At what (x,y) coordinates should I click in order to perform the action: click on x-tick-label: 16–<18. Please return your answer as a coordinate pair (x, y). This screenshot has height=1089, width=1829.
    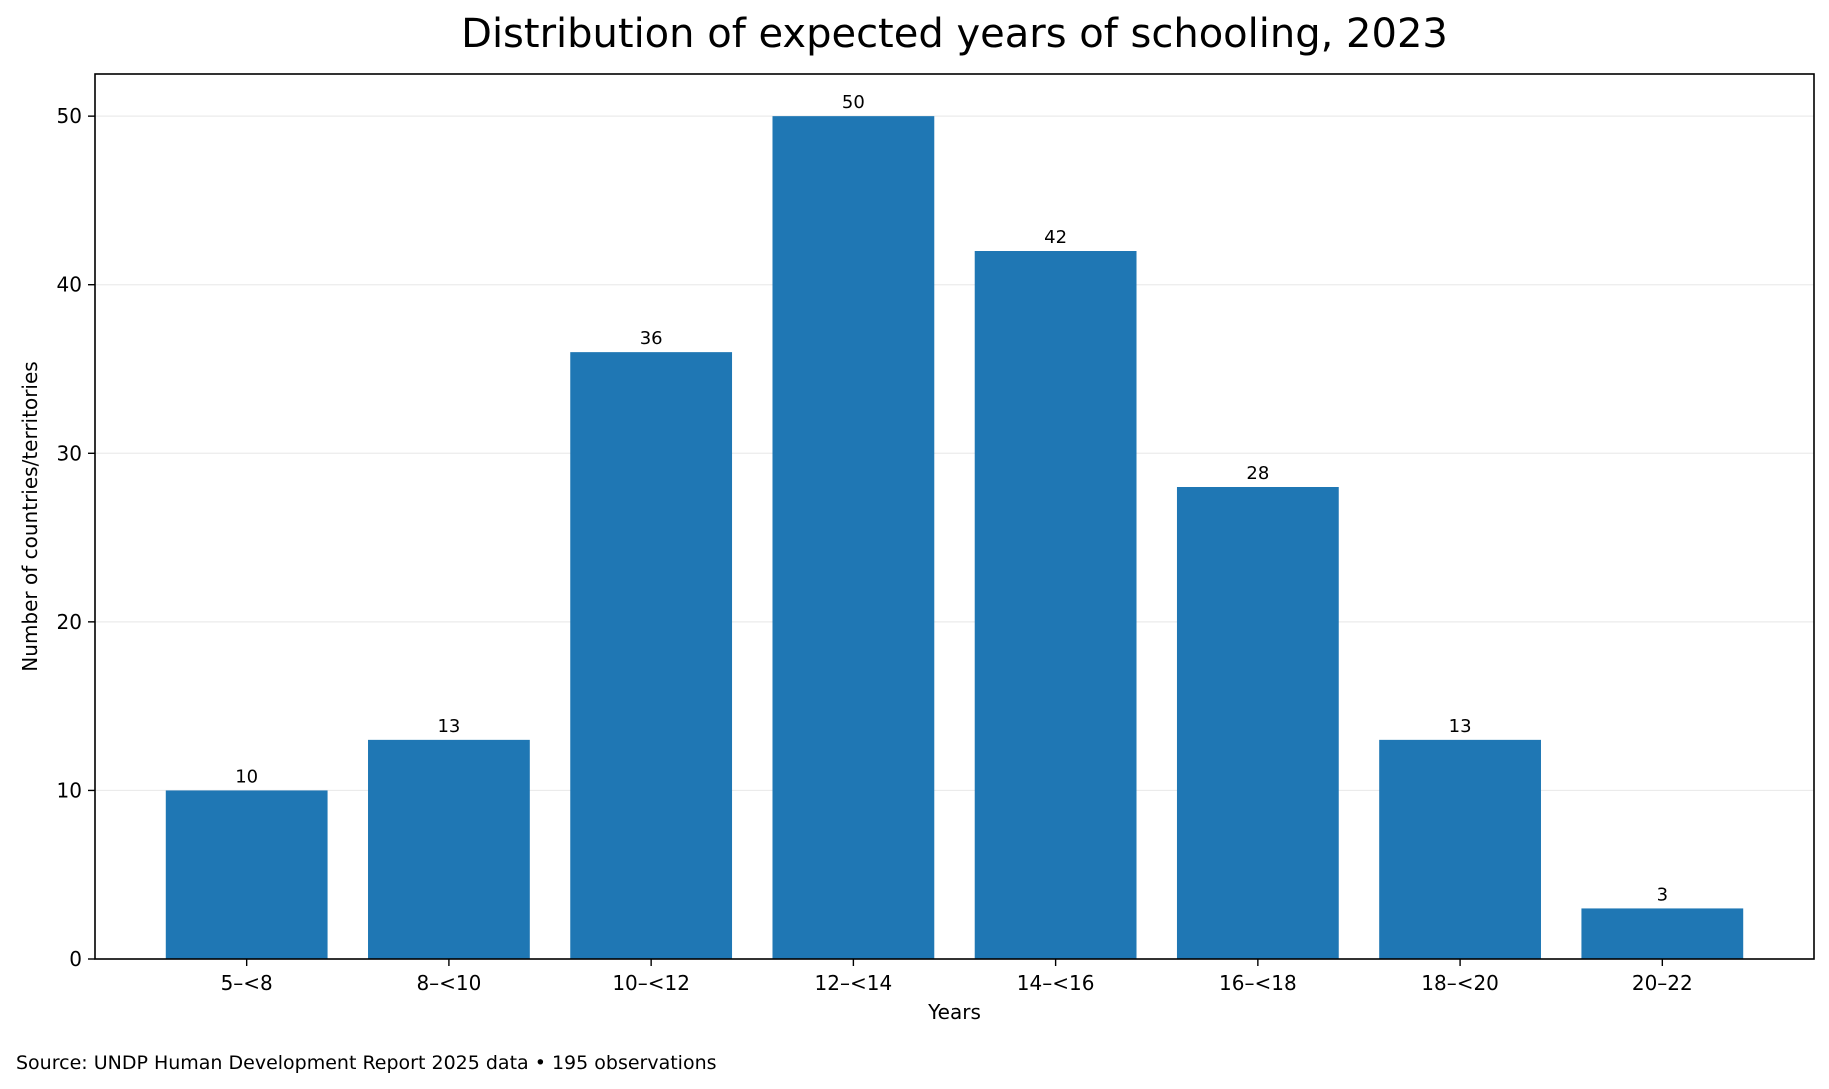
    Looking at the image, I should click on (1258, 983).